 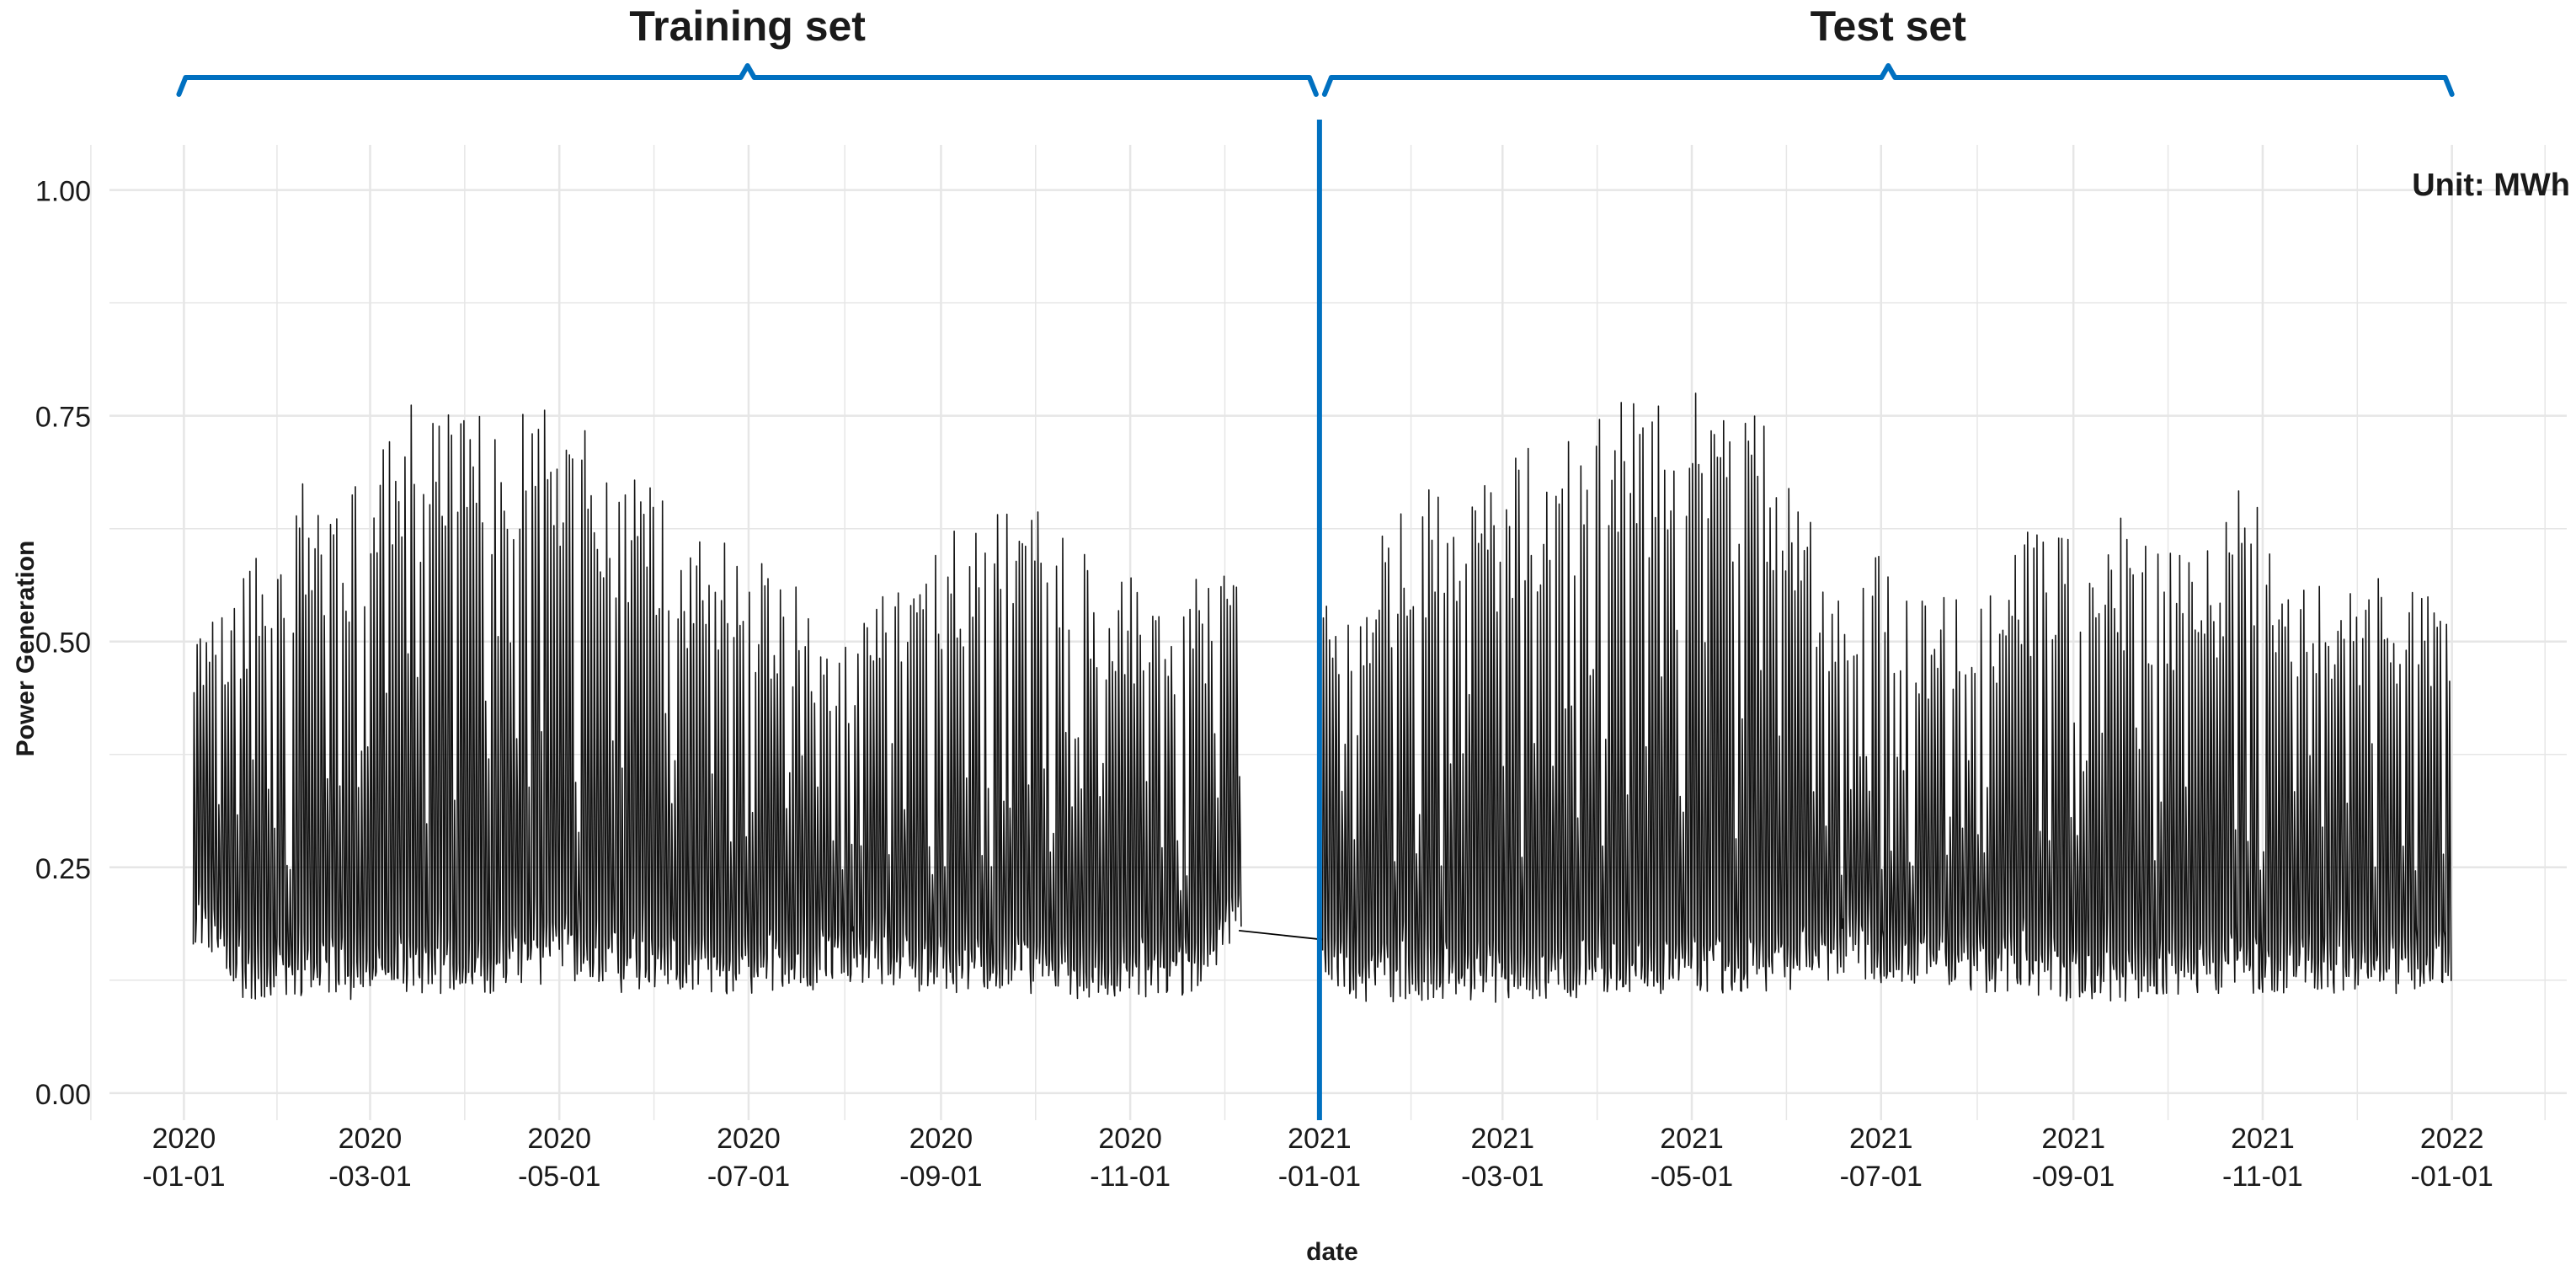 I want to click on training-set-bracket, so click(x=747, y=80).